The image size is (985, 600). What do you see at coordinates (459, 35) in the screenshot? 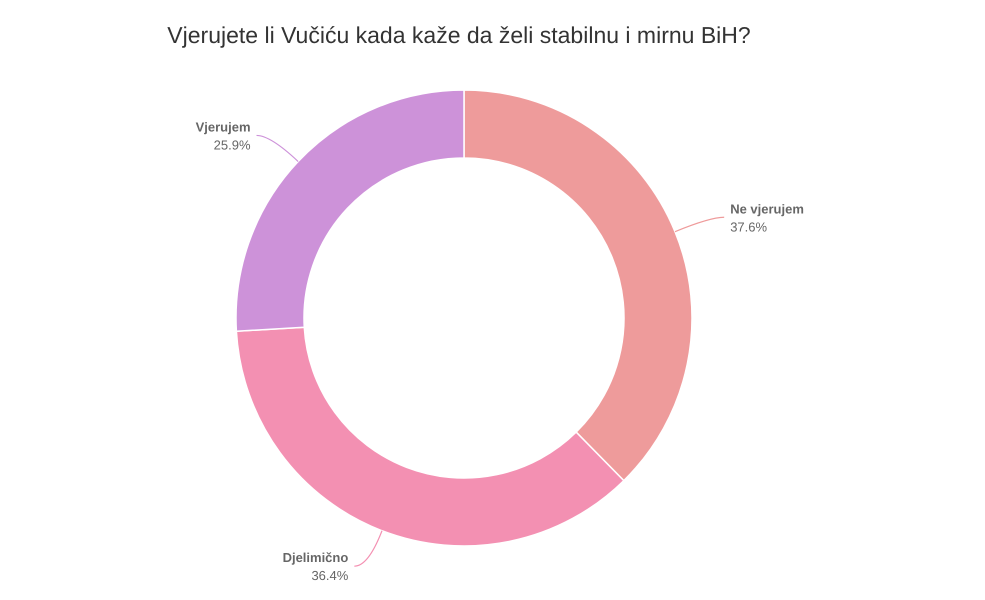
I see `chart-title: Vjerujete li Vučiću kada kaže da želi stabilnu i mirnu BiH?` at bounding box center [459, 35].